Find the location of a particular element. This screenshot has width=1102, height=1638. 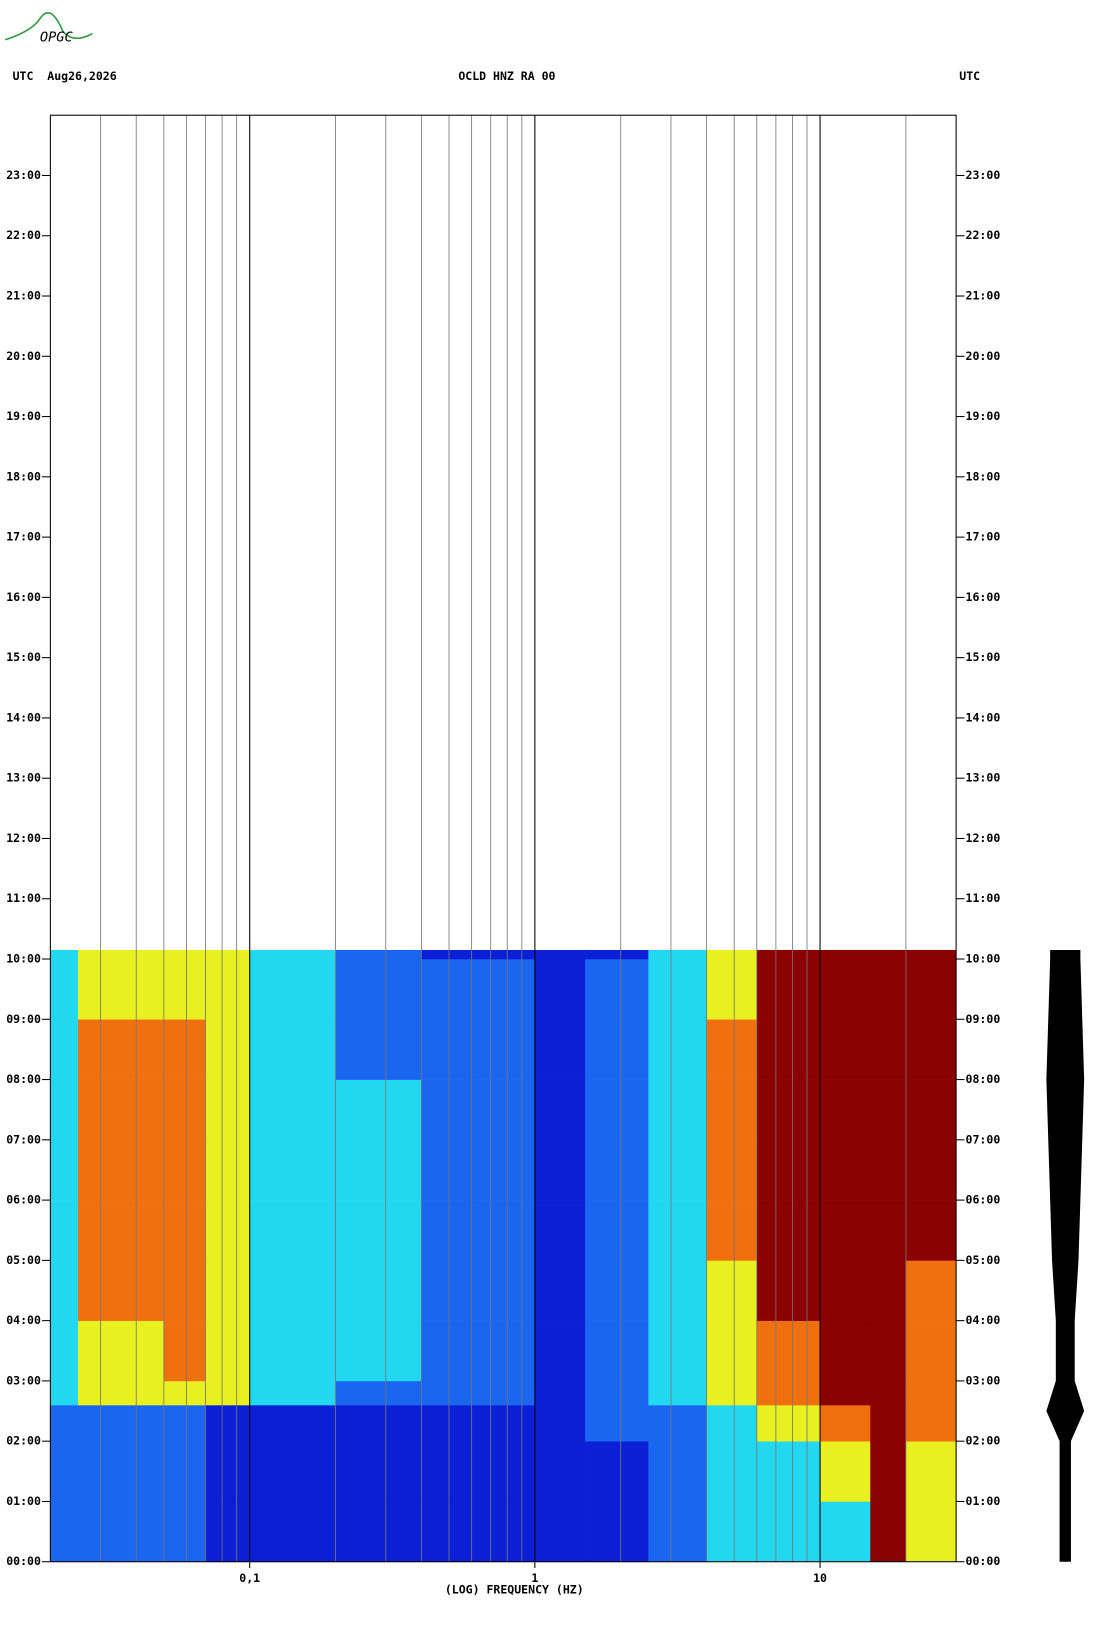

chart-title: OCLD HNZ RA 00 is located at coordinates (506, 76).